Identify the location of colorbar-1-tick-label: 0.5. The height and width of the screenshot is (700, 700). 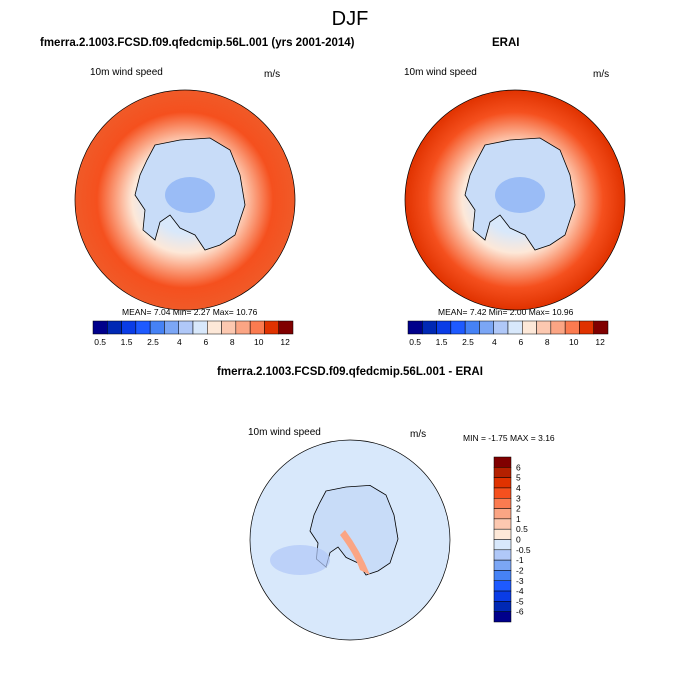
(100, 342).